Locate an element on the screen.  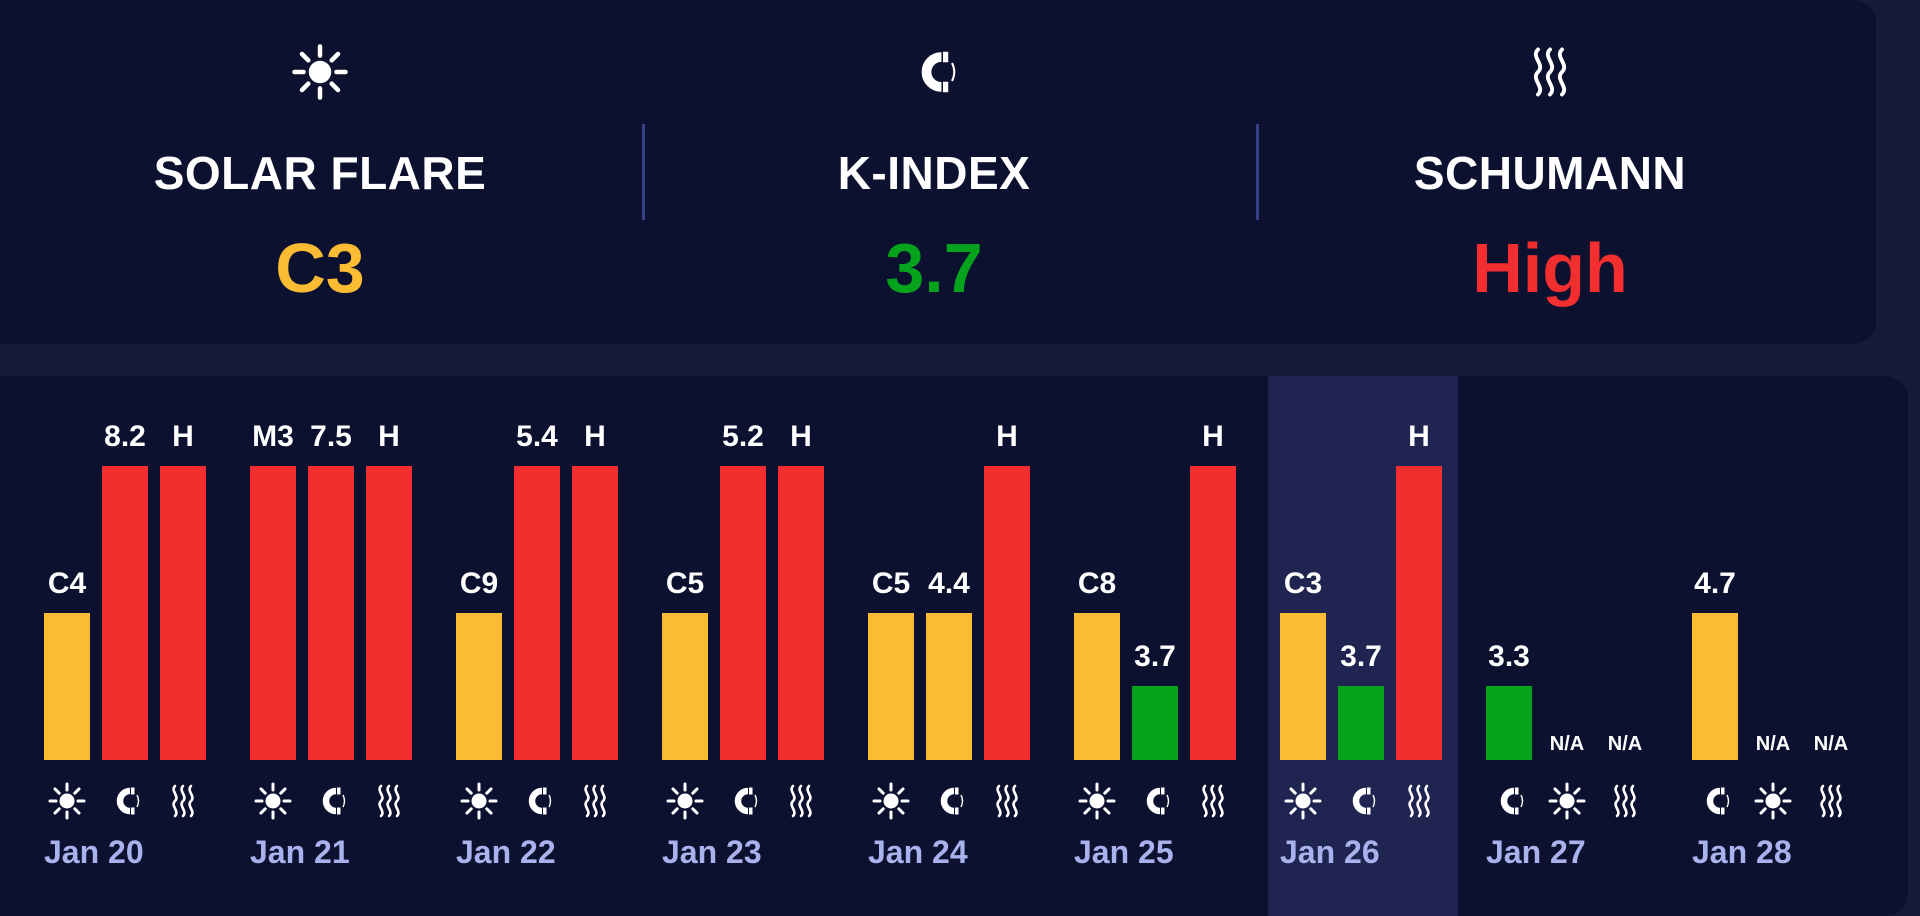
day-column: C3 3.7 H Jan 26 is located at coordinates (1375, 646).